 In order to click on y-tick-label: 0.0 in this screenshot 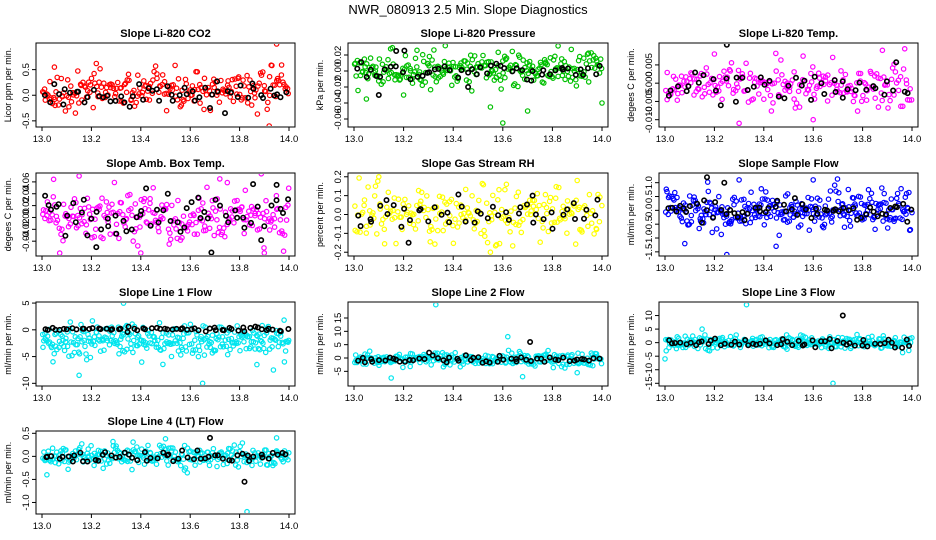, I will do `click(338, 214)`.